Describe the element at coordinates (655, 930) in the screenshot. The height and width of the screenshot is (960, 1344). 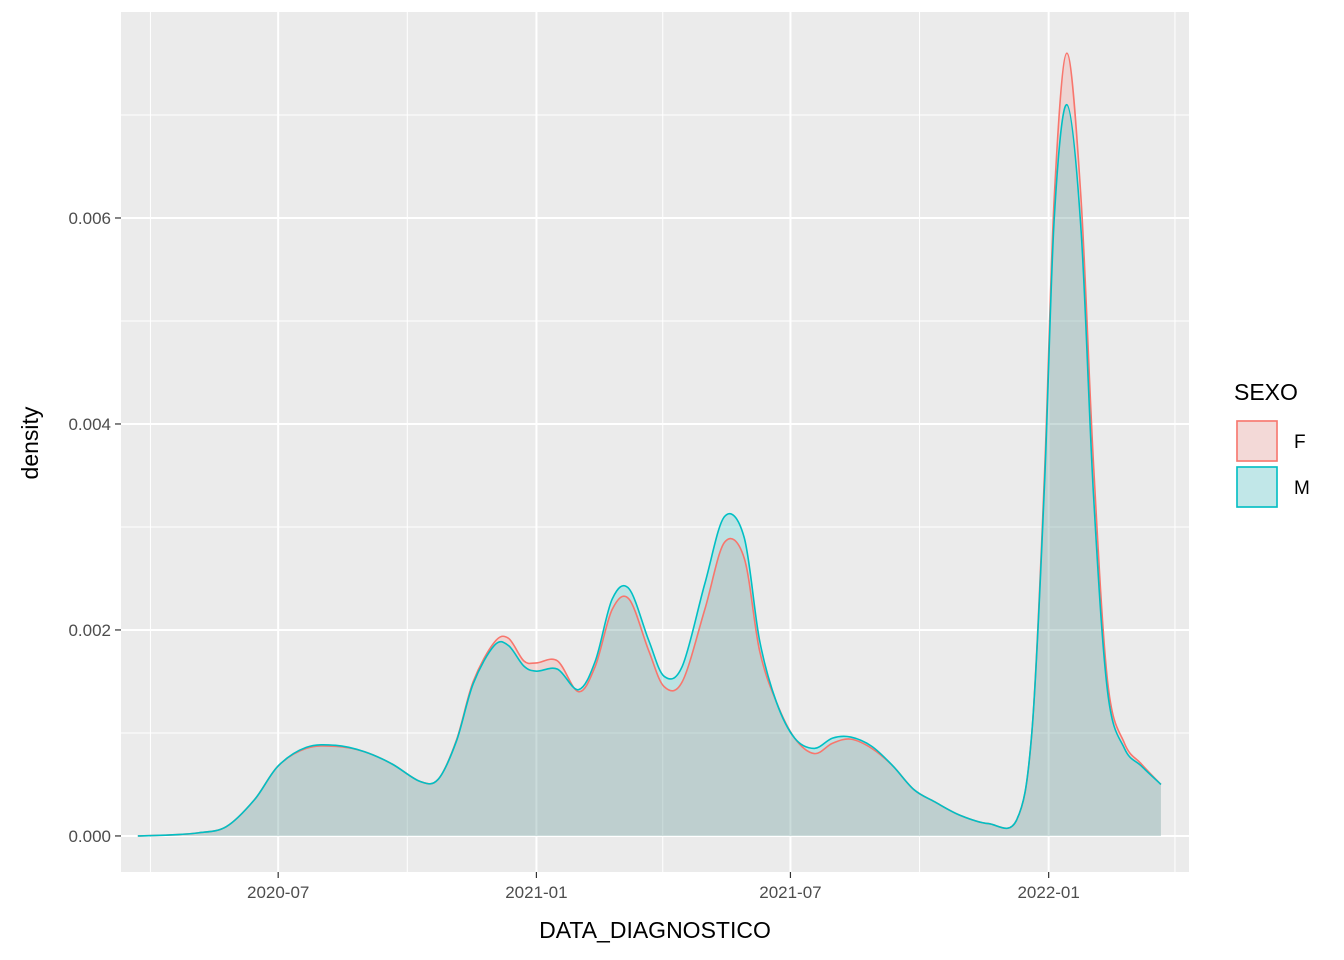
I see `x-axis-title: DATA_DIAGNOSTICO` at that location.